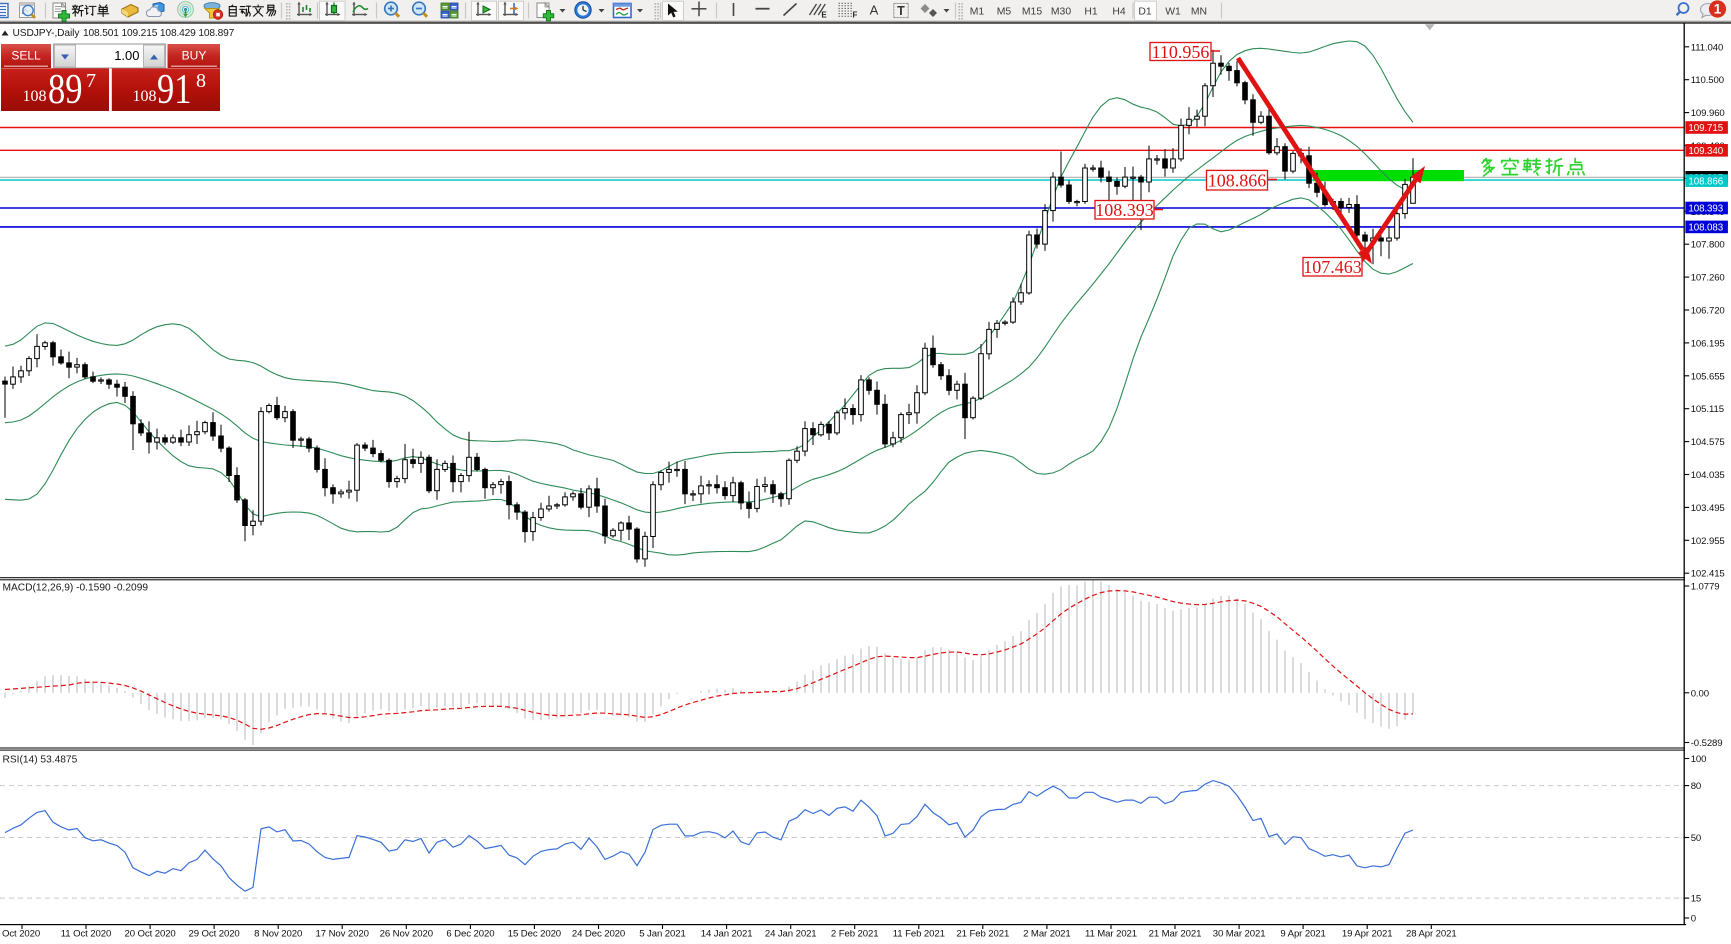 The height and width of the screenshot is (944, 1731). I want to click on svg-text: 24 Dec 2020, so click(598, 934).